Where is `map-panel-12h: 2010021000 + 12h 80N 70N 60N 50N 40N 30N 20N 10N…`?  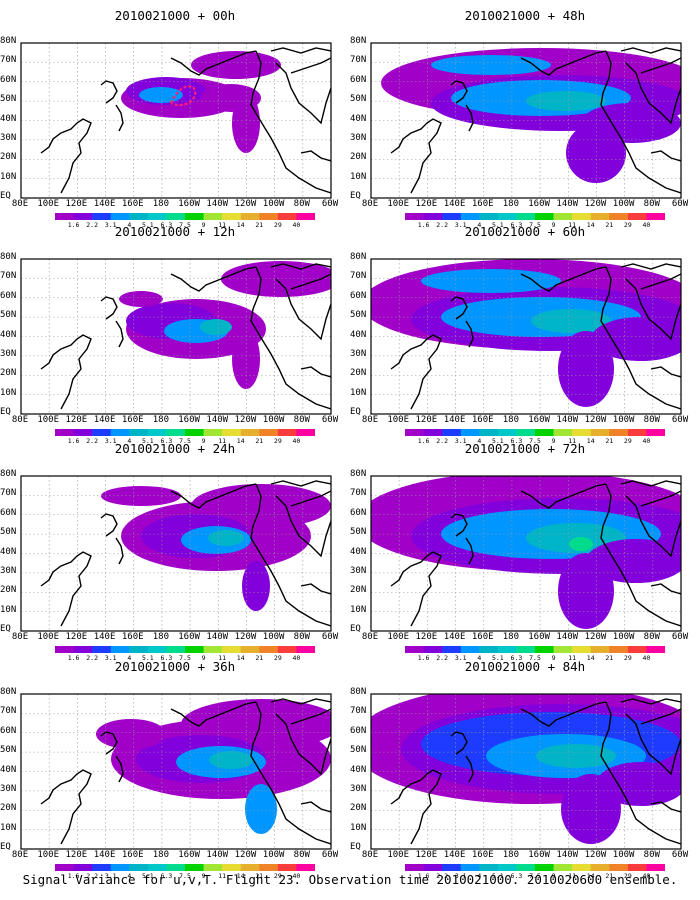
map-panel-12h: 2010021000 + 12h 80N 70N 60N 50N 40N 30N 20N 10N… is located at coordinates (175, 330).